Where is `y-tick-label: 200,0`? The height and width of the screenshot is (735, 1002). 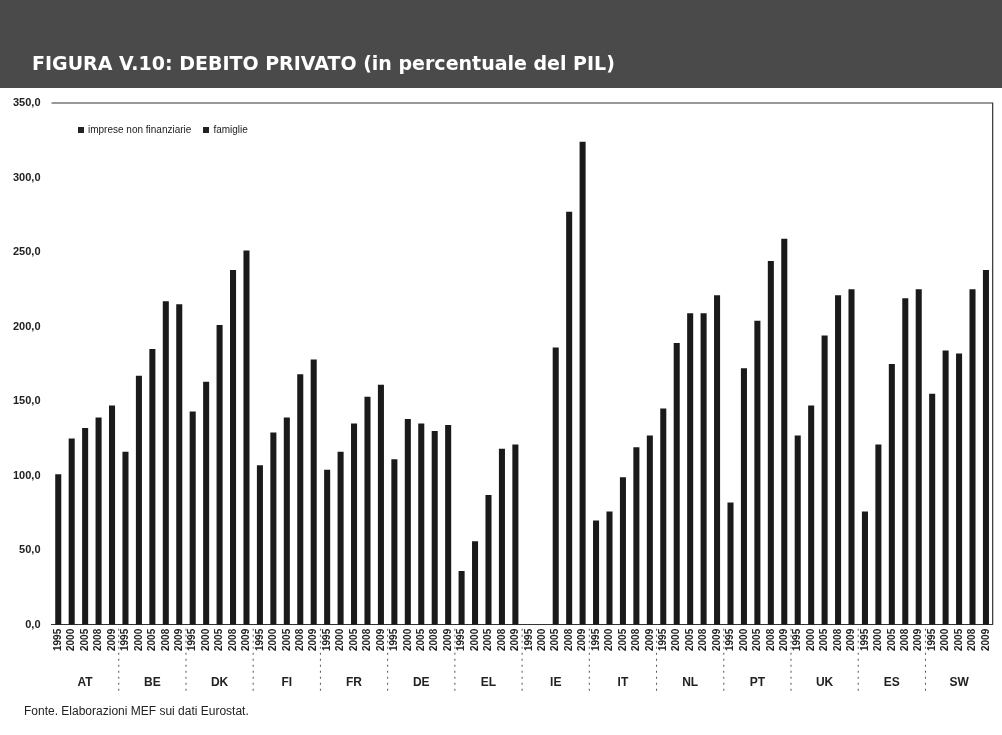
y-tick-label: 200,0 is located at coordinates (27, 325).